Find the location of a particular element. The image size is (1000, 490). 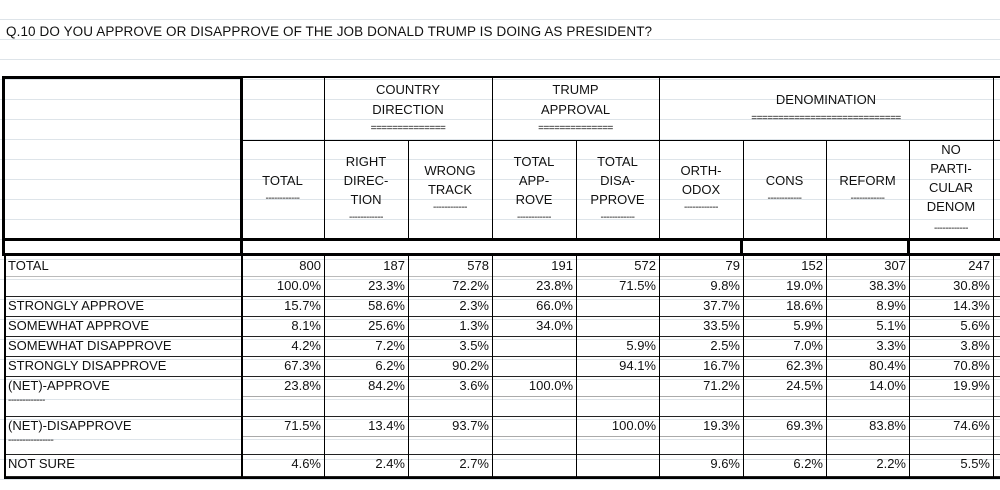

column-header: PARTI- is located at coordinates (951, 168).